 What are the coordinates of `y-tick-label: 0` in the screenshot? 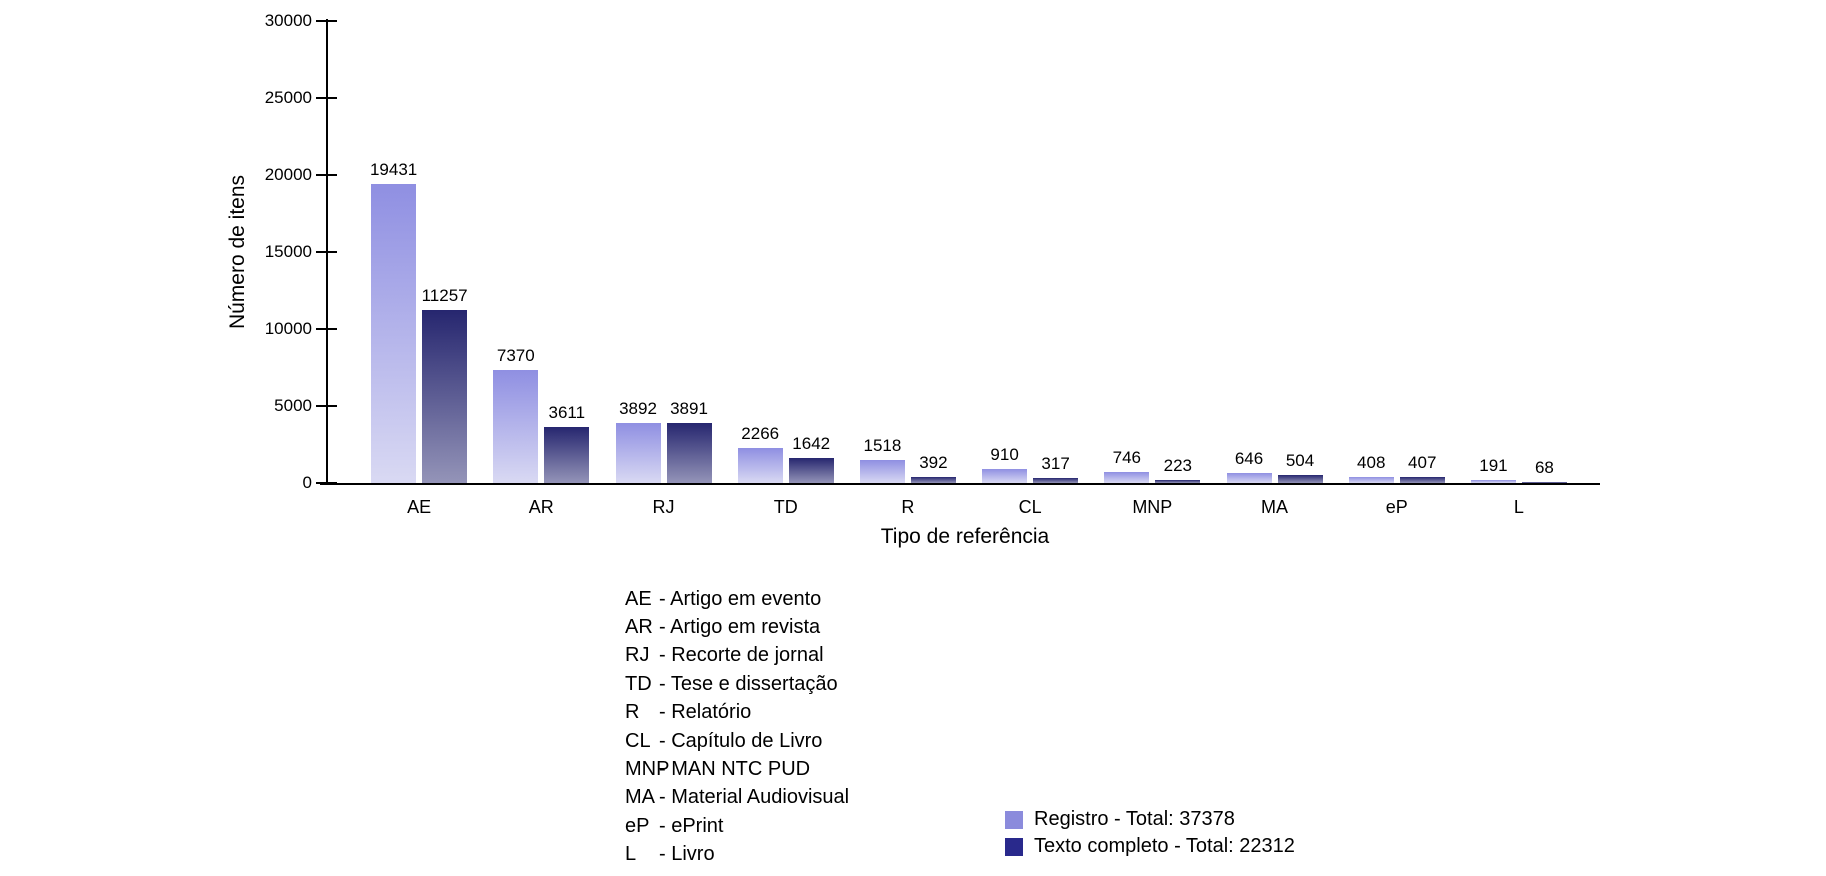 It's located at (307, 482).